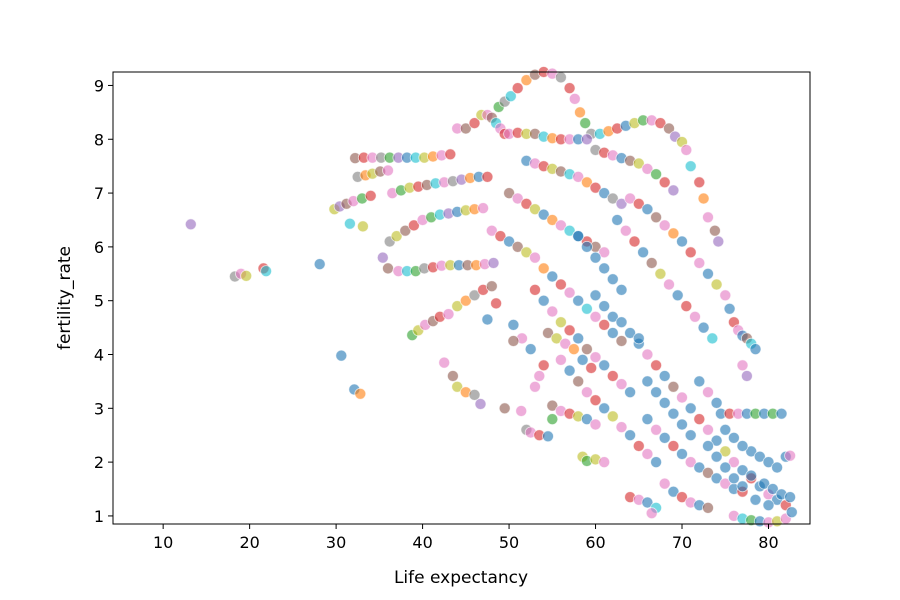 This screenshot has height=600, width=900. I want to click on y-tick-label: 5, so click(99, 301).